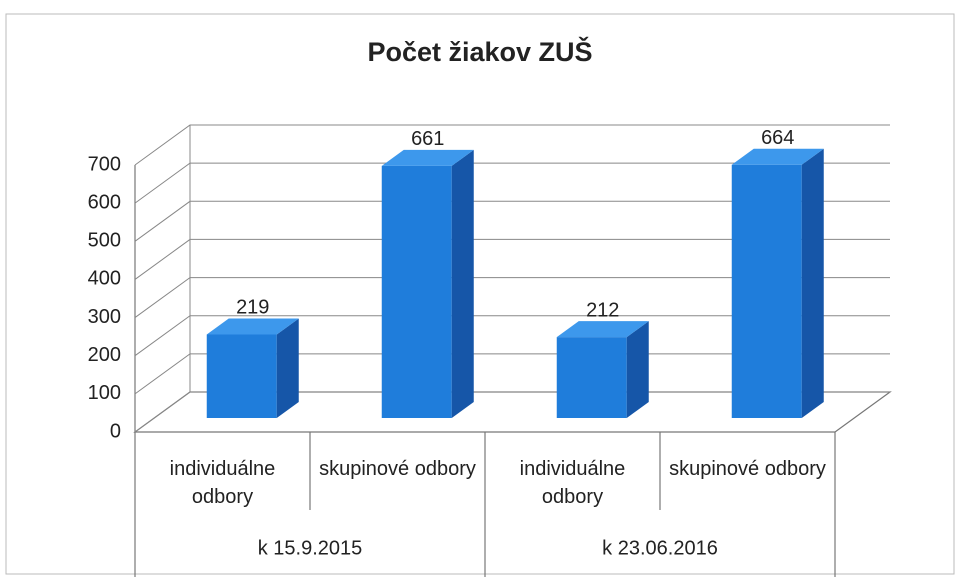 Image resolution: width=957 pixels, height=577 pixels. What do you see at coordinates (104, 317) in the screenshot?
I see `y-tick-label: 300` at bounding box center [104, 317].